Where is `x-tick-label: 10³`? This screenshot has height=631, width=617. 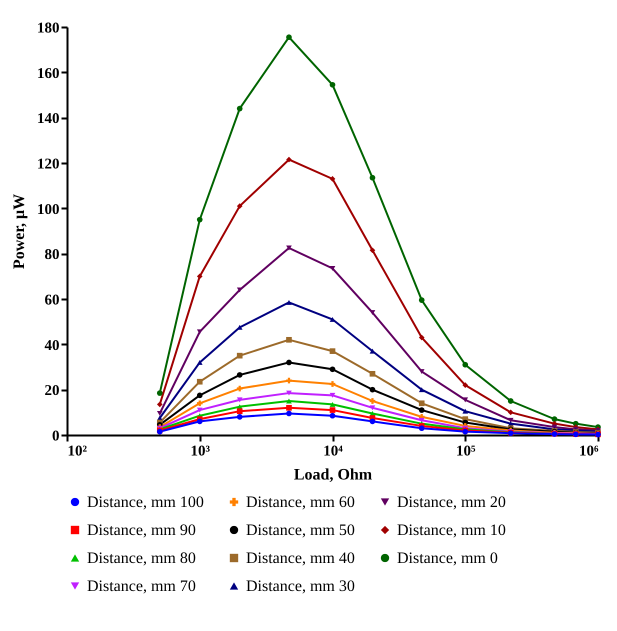 x-tick-label: 10³ is located at coordinates (200, 452).